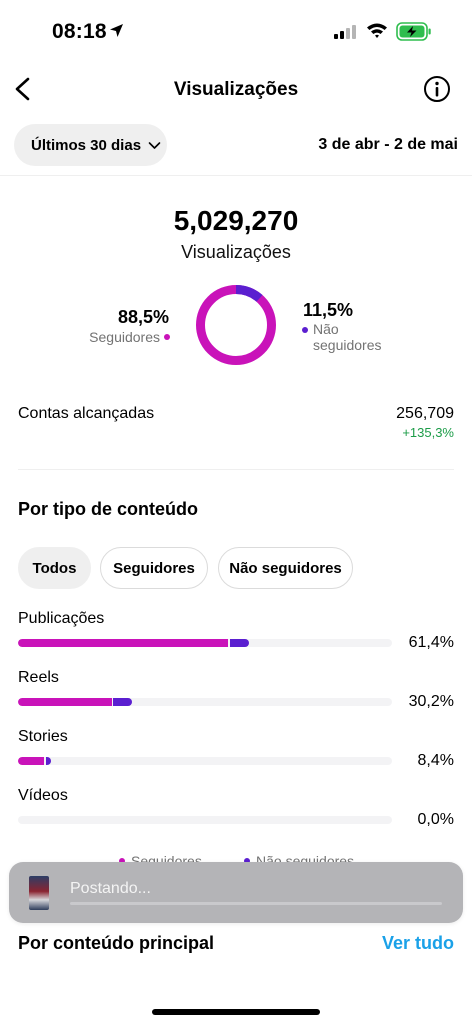 This screenshot has height=1024, width=472. What do you see at coordinates (86, 413) in the screenshot?
I see `accounts-reached-label: Contas alcançadas` at bounding box center [86, 413].